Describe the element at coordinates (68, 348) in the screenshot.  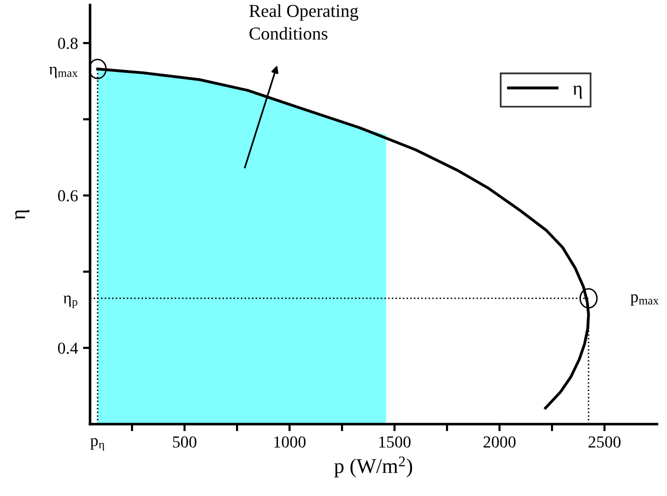
I see `y-tick-label: 0.4` at that location.